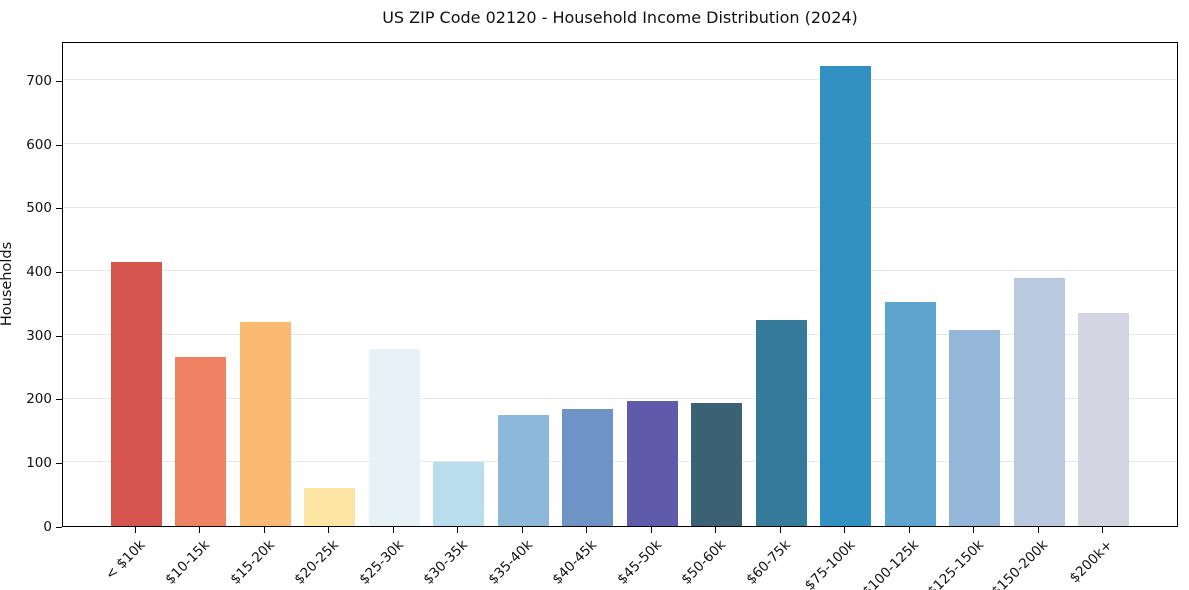 The image size is (1189, 590). What do you see at coordinates (39, 462) in the screenshot?
I see `y-tick-label: 100` at bounding box center [39, 462].